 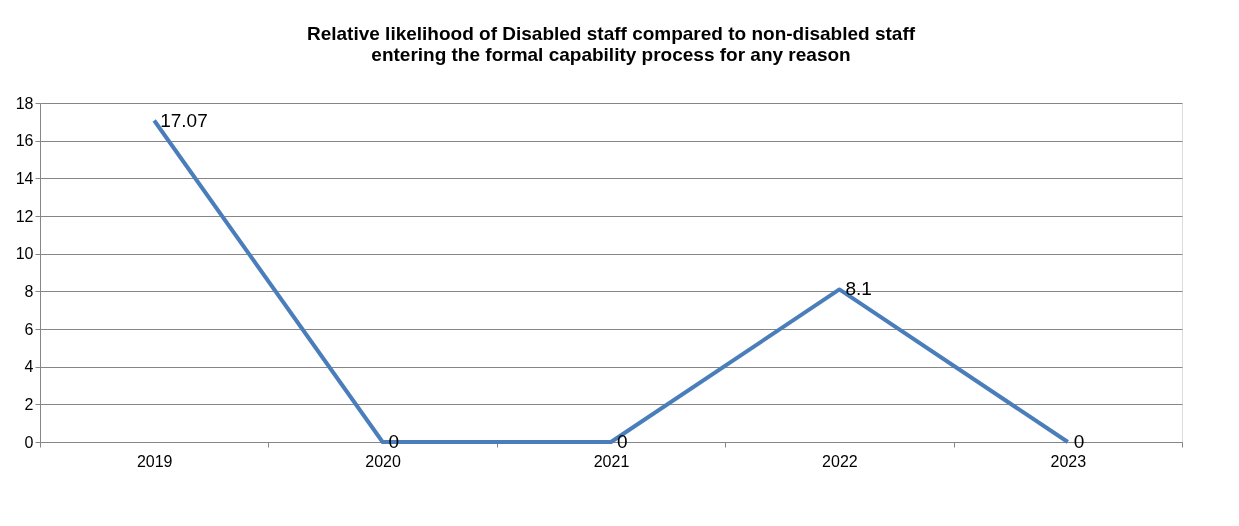 I want to click on x-tick-label: 2022, so click(x=840, y=461).